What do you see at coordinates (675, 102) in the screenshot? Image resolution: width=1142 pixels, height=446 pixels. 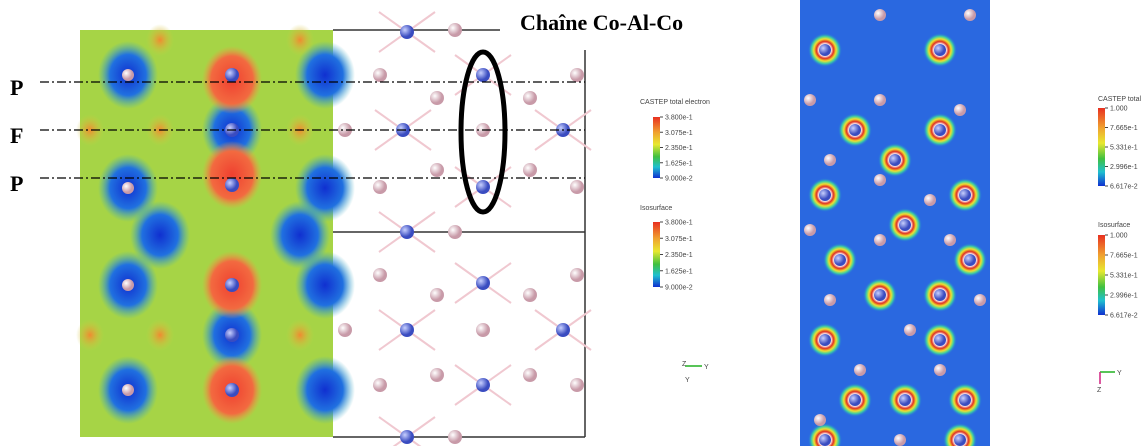 I see `legend-title: CASTEP total electron` at bounding box center [675, 102].